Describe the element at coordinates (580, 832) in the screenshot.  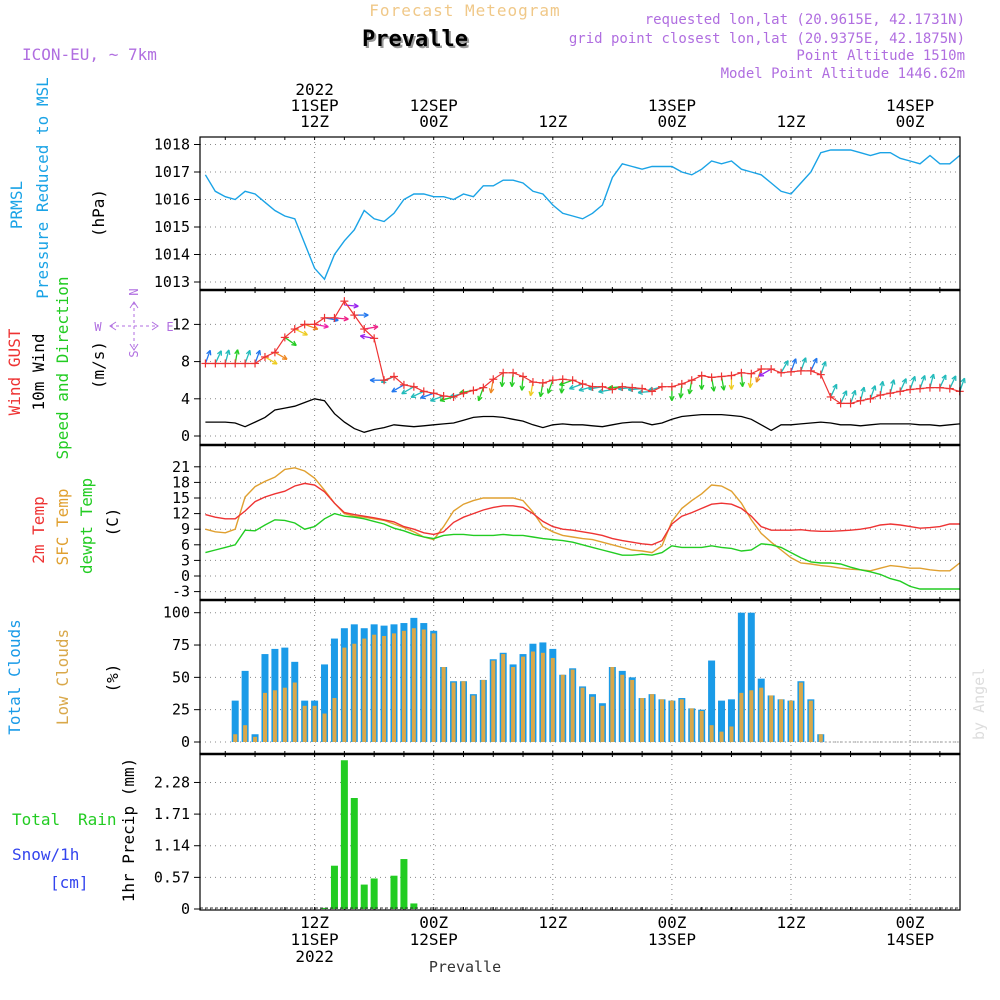
I see `panel-frame` at that location.